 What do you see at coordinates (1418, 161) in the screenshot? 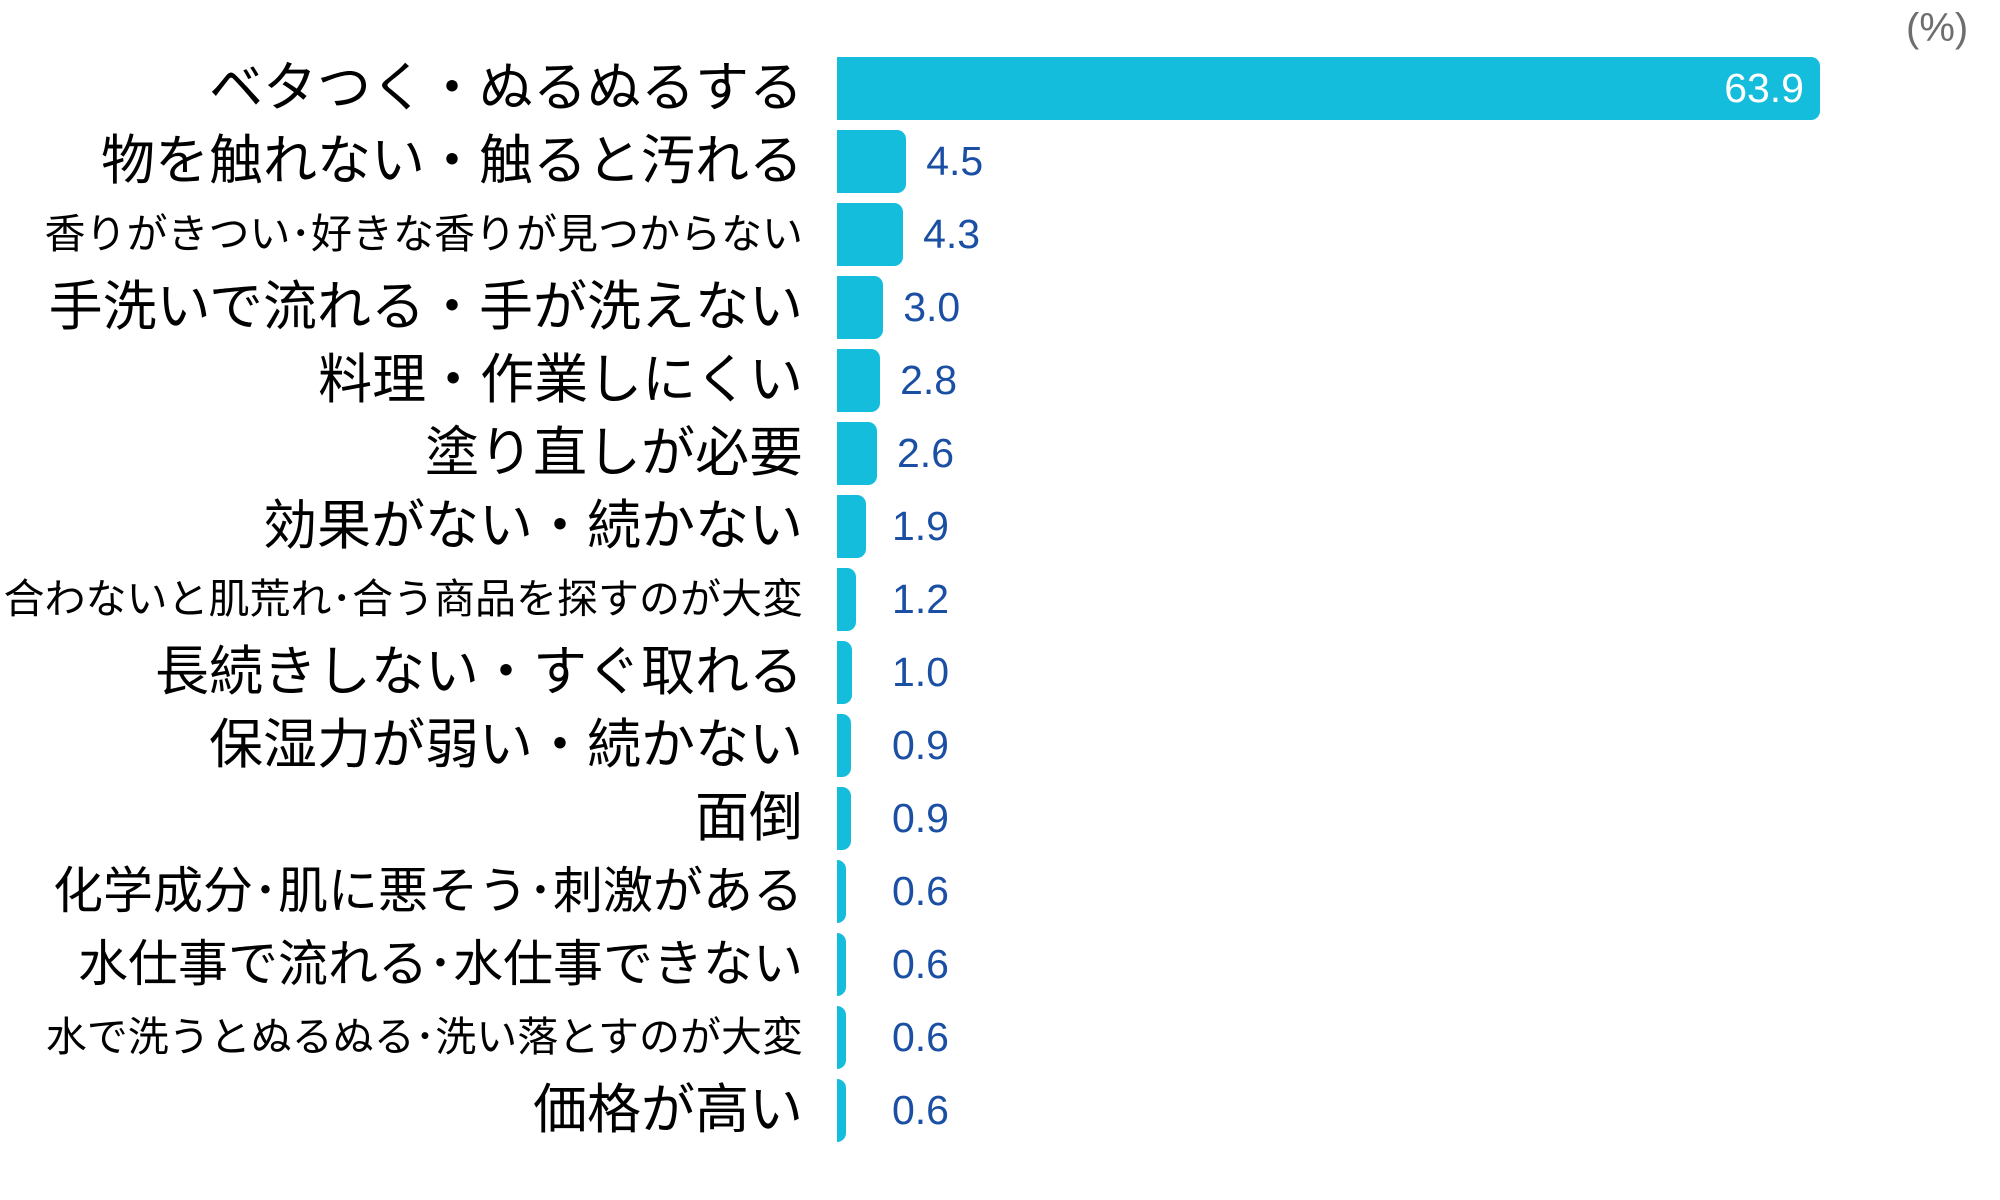
I see `bar-track: 4.5` at bounding box center [1418, 161].